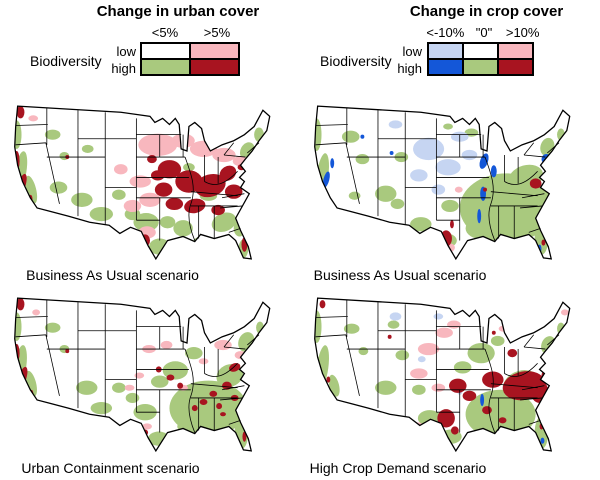 The height and width of the screenshot is (480, 600). What do you see at coordinates (403, 60) in the screenshot?
I see `legend-row-labels-crop: low high` at bounding box center [403, 60].